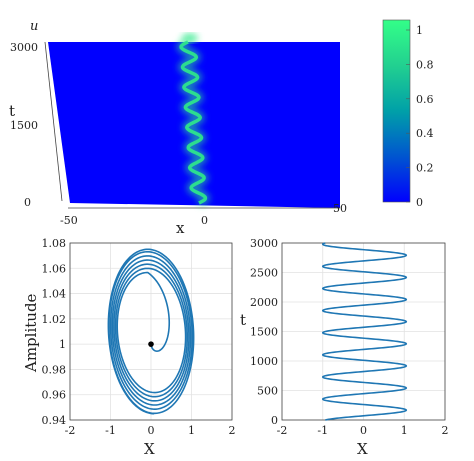 Image resolution: width=474 pixels, height=461 pixels. Describe the element at coordinates (31, 333) in the screenshot. I see `amplitude-y-label: Amplitude` at that location.